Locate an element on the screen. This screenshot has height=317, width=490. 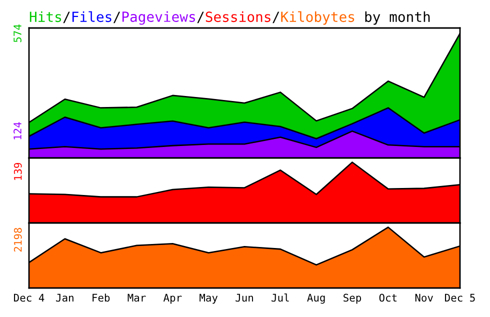
x-tick-label: Aug is located at coordinates (316, 299).